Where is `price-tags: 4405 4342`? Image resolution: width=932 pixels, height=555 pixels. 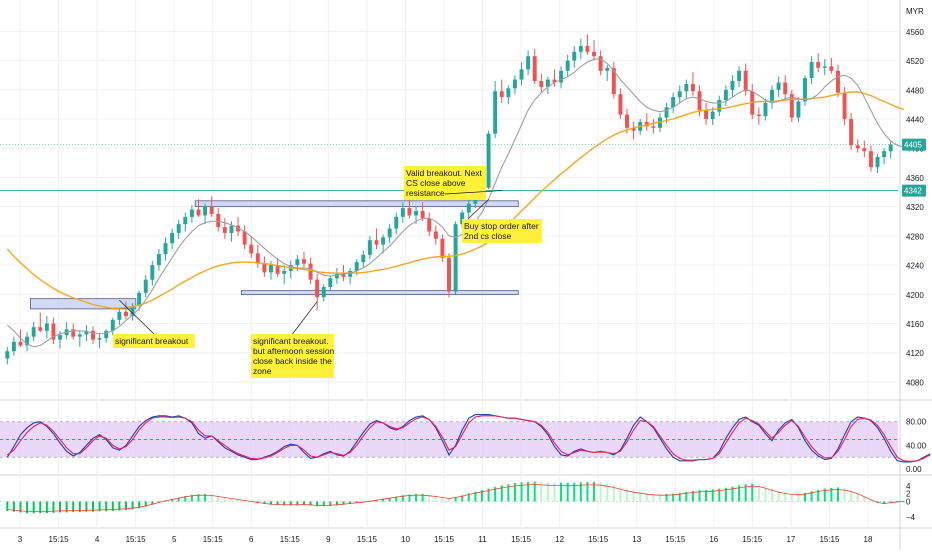
price-tags: 4405 4342 is located at coordinates (914, 167).